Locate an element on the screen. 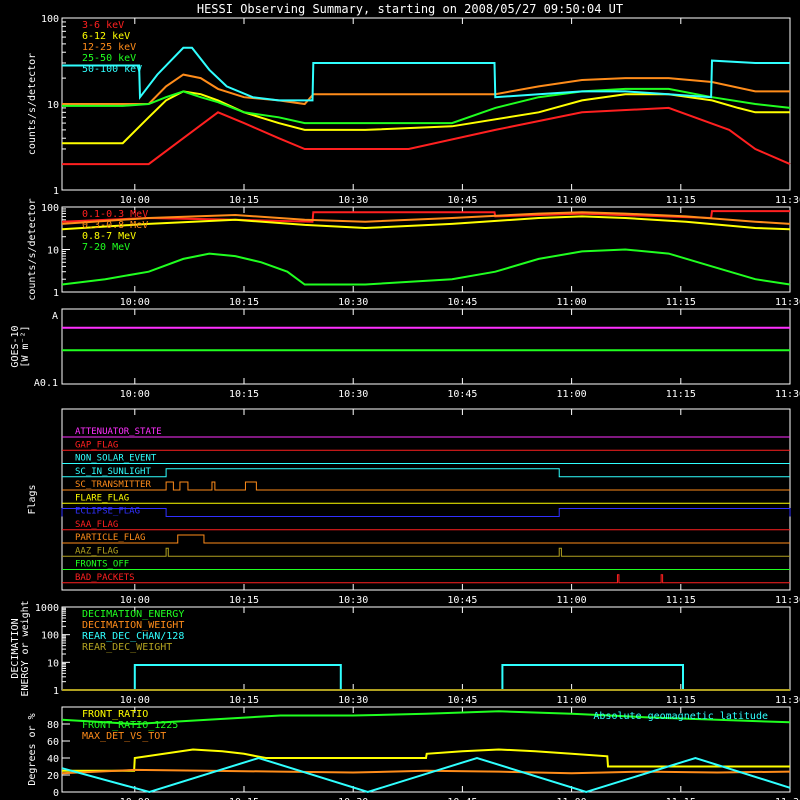 The height and width of the screenshot is (800, 800). flag-label: SC_IN_SUNLIGHT is located at coordinates (113, 472).